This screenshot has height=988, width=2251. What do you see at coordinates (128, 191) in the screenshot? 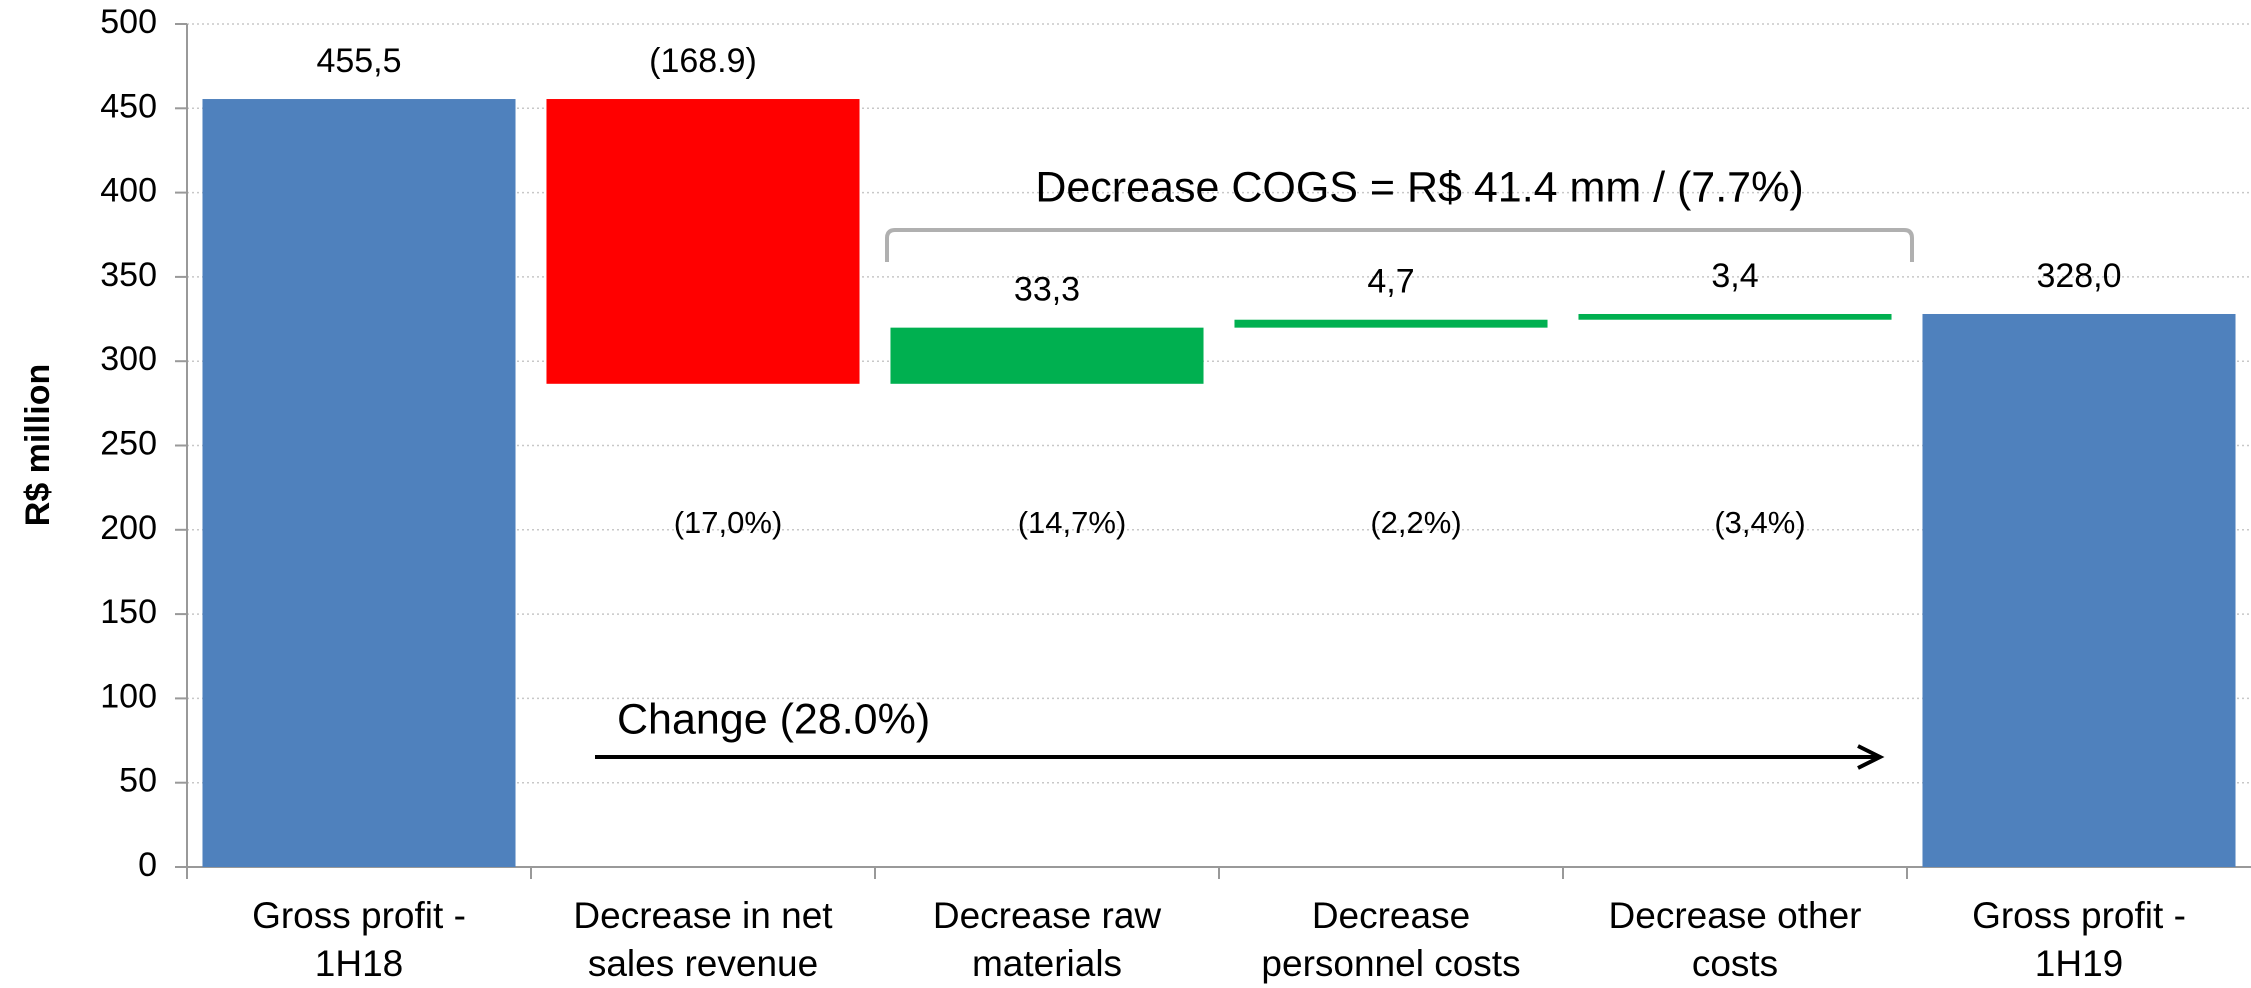
I see `y-tick-label: 400` at bounding box center [128, 191].